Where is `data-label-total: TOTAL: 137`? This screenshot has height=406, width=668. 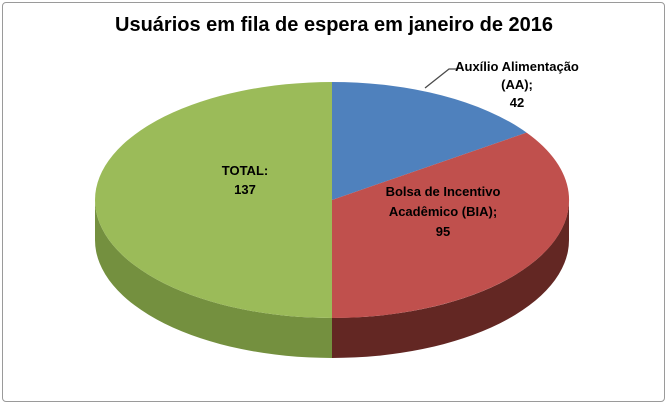
data-label-total: TOTAL: 137 is located at coordinates (245, 180).